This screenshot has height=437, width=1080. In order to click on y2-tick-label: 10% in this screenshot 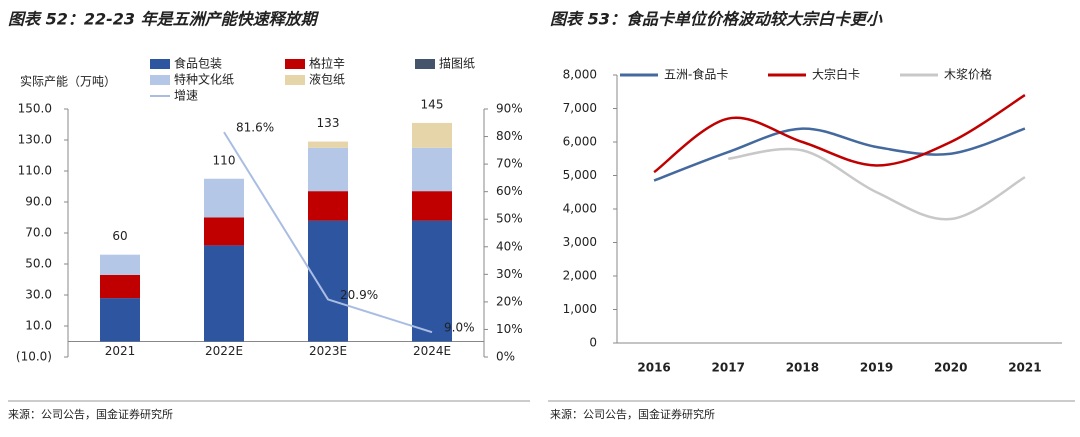, I will do `click(509, 329)`.